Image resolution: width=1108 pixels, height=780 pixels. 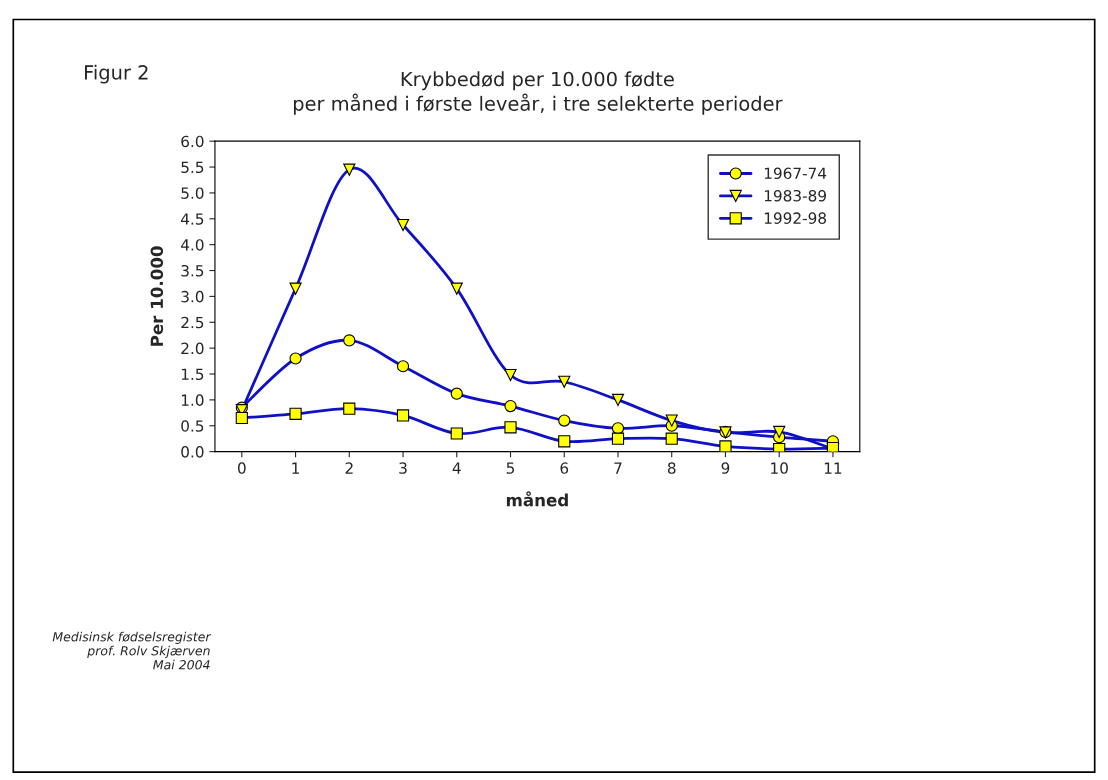 What do you see at coordinates (192, 348) in the screenshot?
I see `y-tick-label: 2.0` at bounding box center [192, 348].